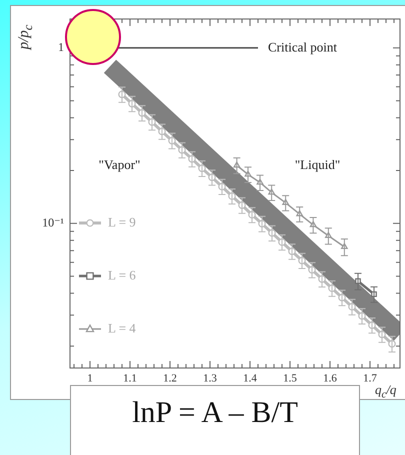 This screenshot has height=455, width=405. I want to click on x-tick-label: 1.1, so click(130, 378).